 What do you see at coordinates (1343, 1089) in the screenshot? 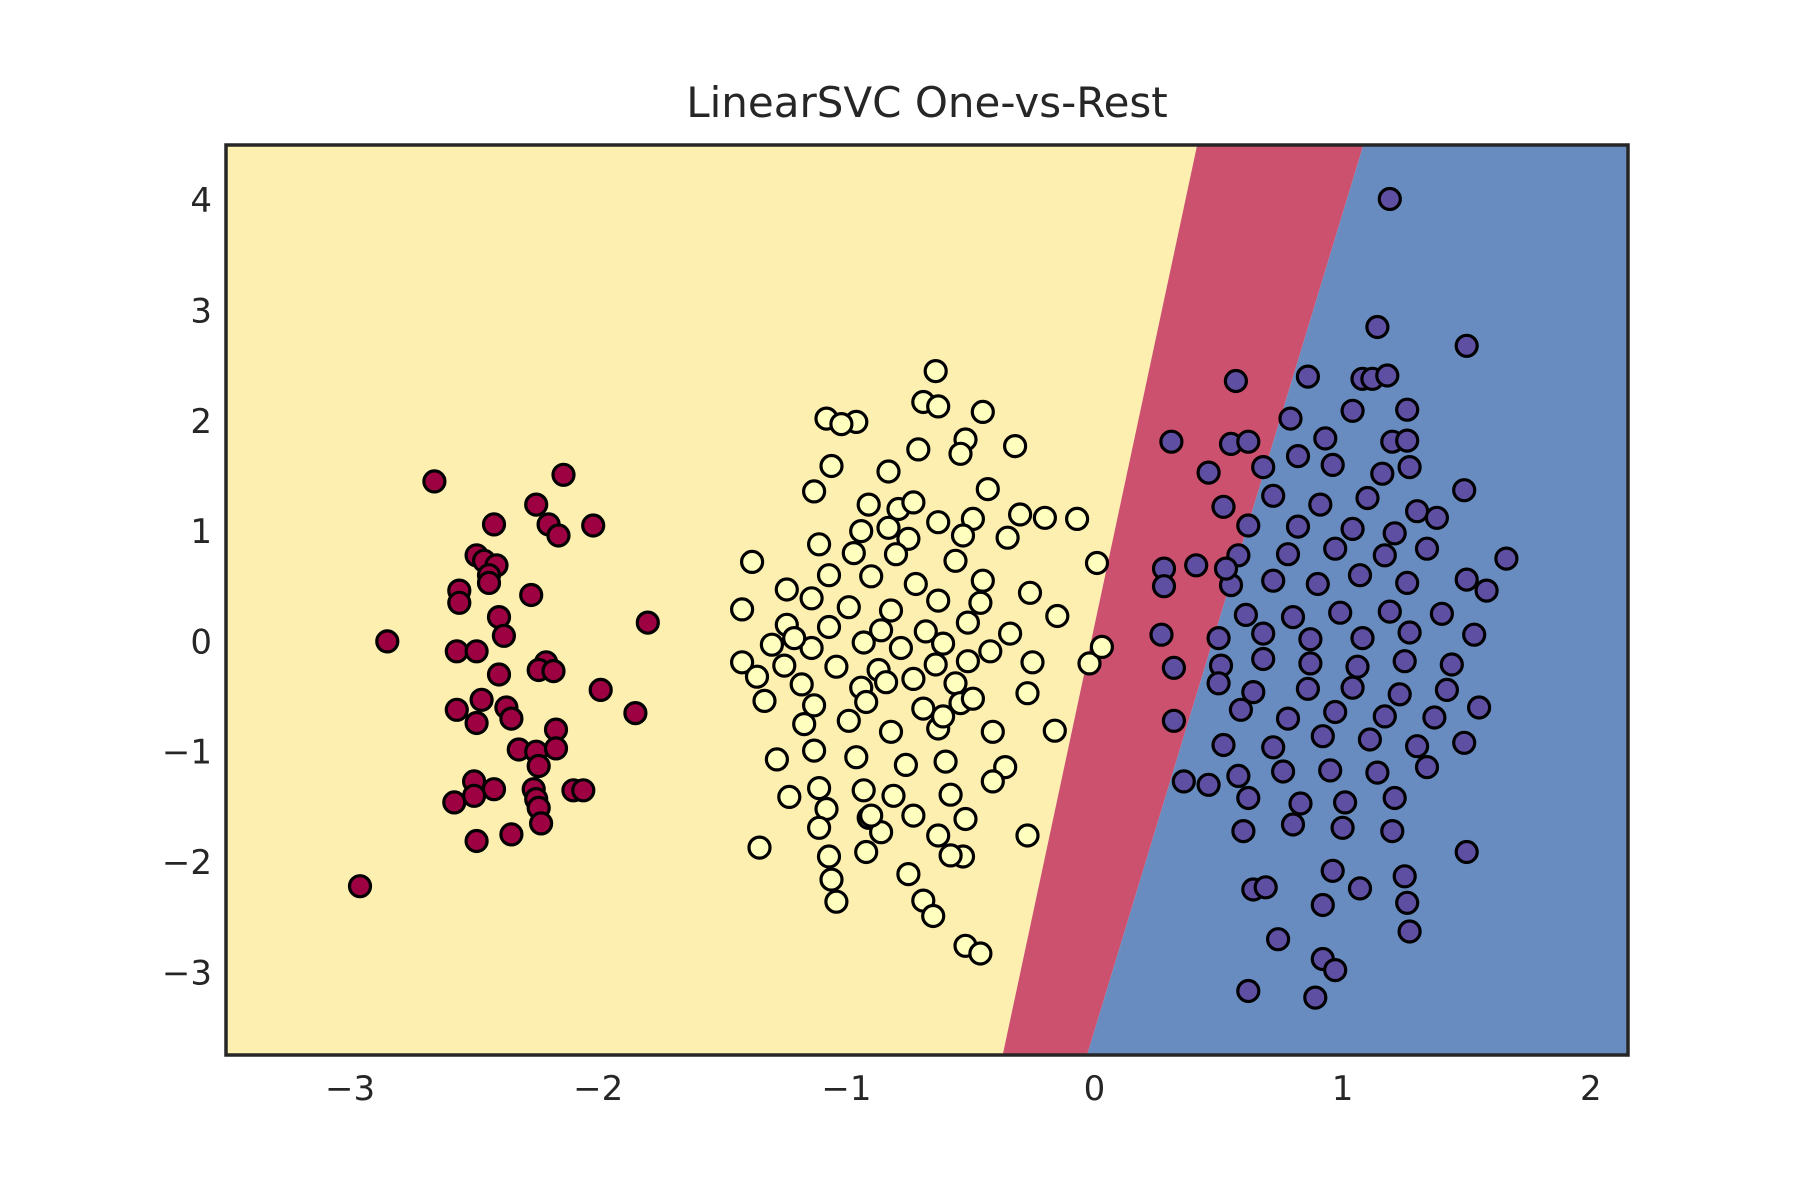
I see `x-tick-label: 1` at bounding box center [1343, 1089].